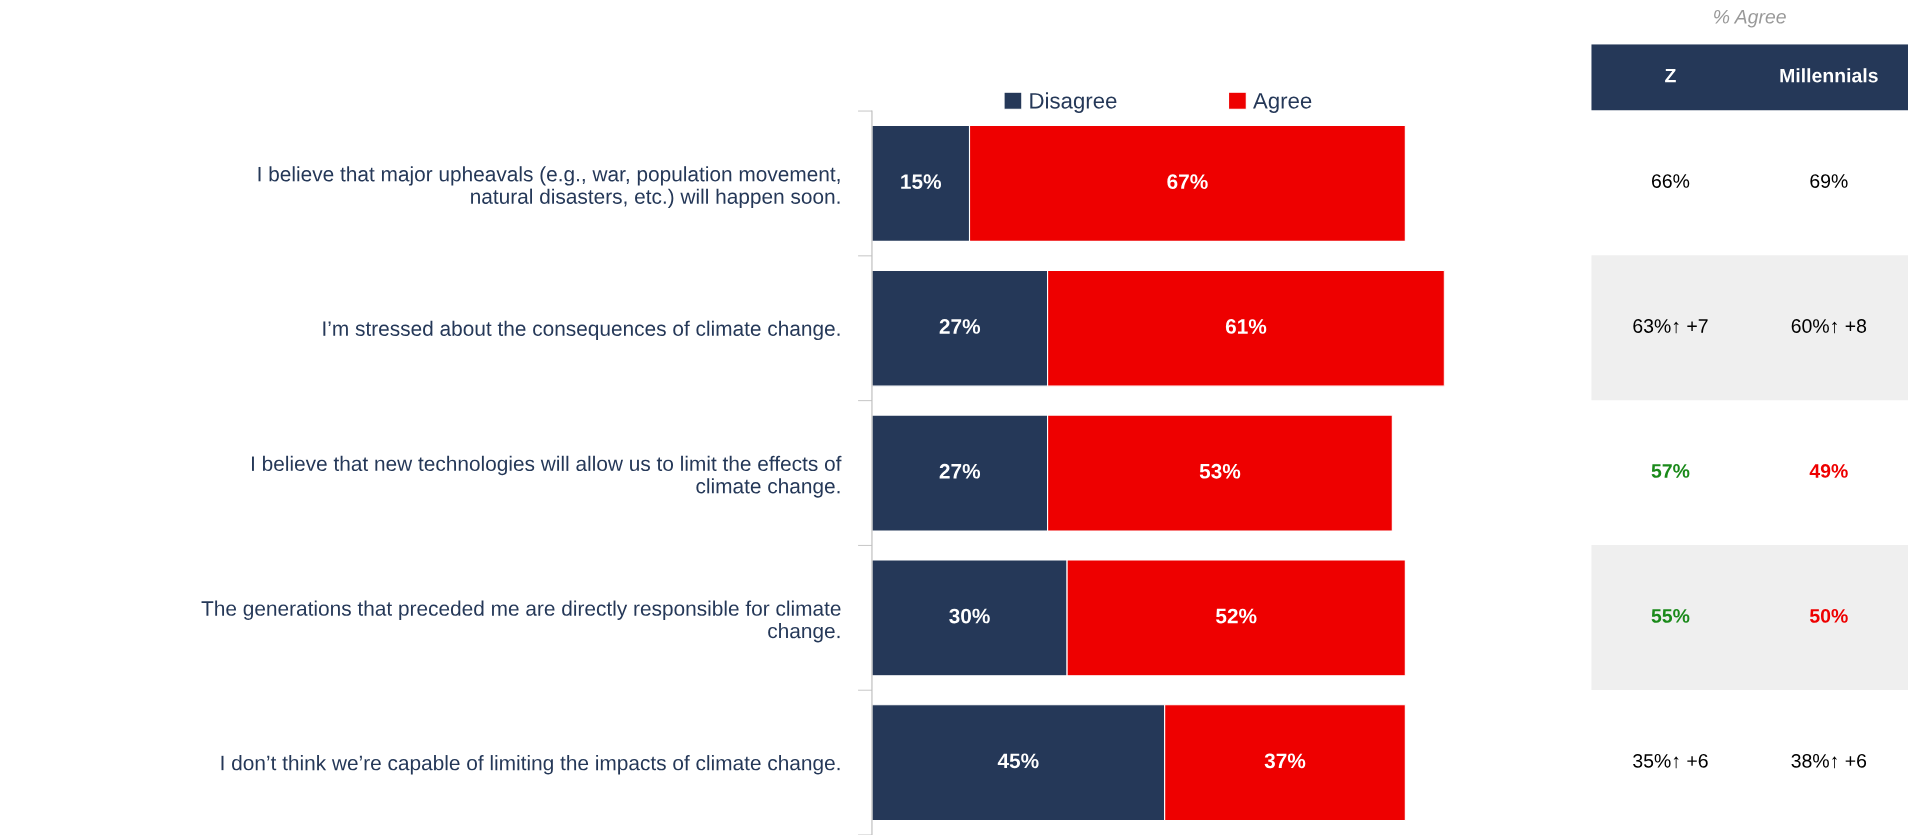 The height and width of the screenshot is (835, 1908). Describe the element at coordinates (581, 330) in the screenshot. I see `y-tick-label: I’m stressed about the consequences of climate change.` at that location.